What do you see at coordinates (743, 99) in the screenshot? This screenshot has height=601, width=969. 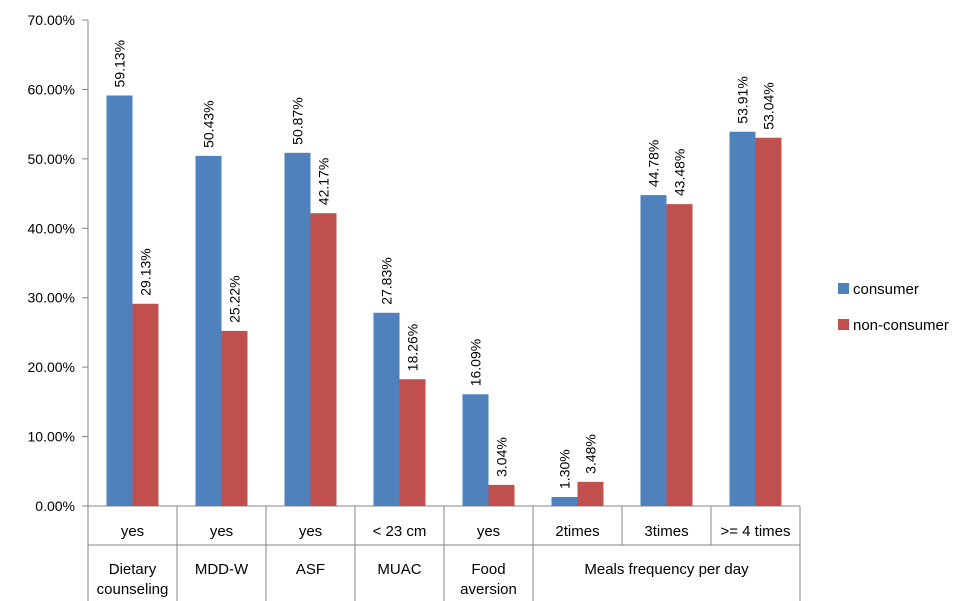 I see `data-label-consumer: 53.91%` at bounding box center [743, 99].